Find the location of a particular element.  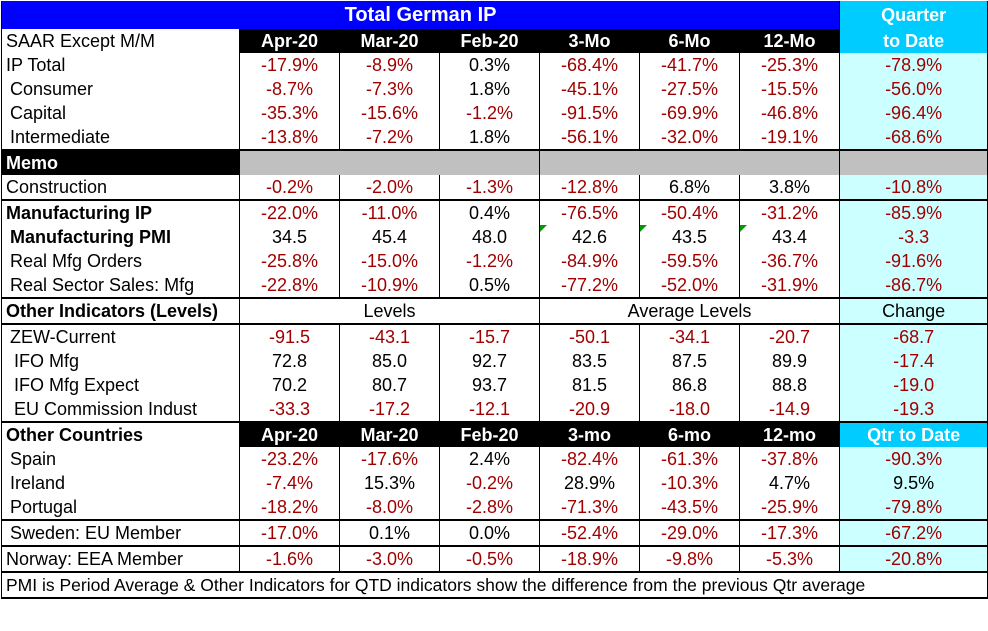

value-cell: 70.2 is located at coordinates (289, 385).